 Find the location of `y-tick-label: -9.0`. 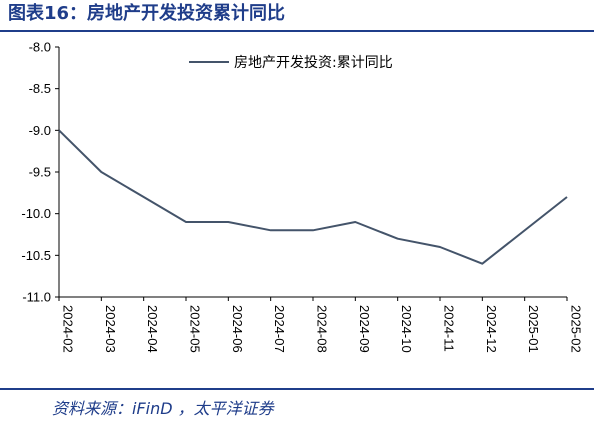

y-tick-label: -9.0 is located at coordinates (40, 130).